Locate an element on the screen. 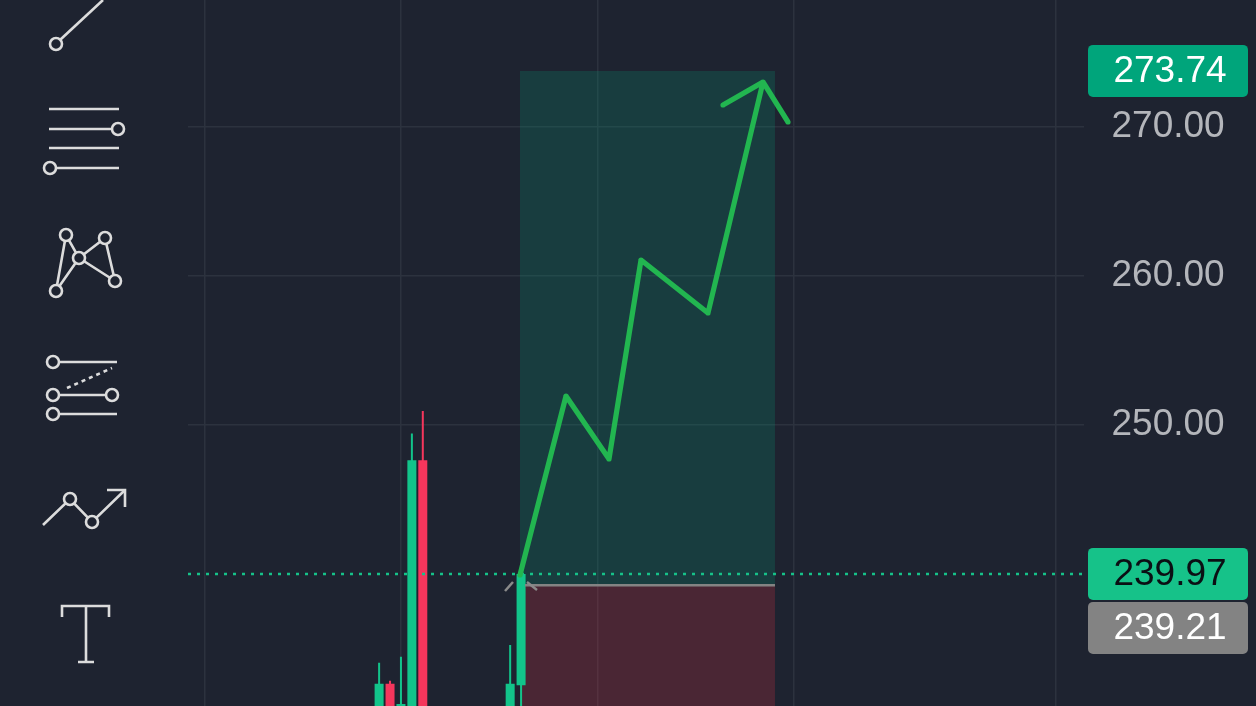 The width and height of the screenshot is (1256, 706). y-tick-label: 260.00 is located at coordinates (1168, 273).